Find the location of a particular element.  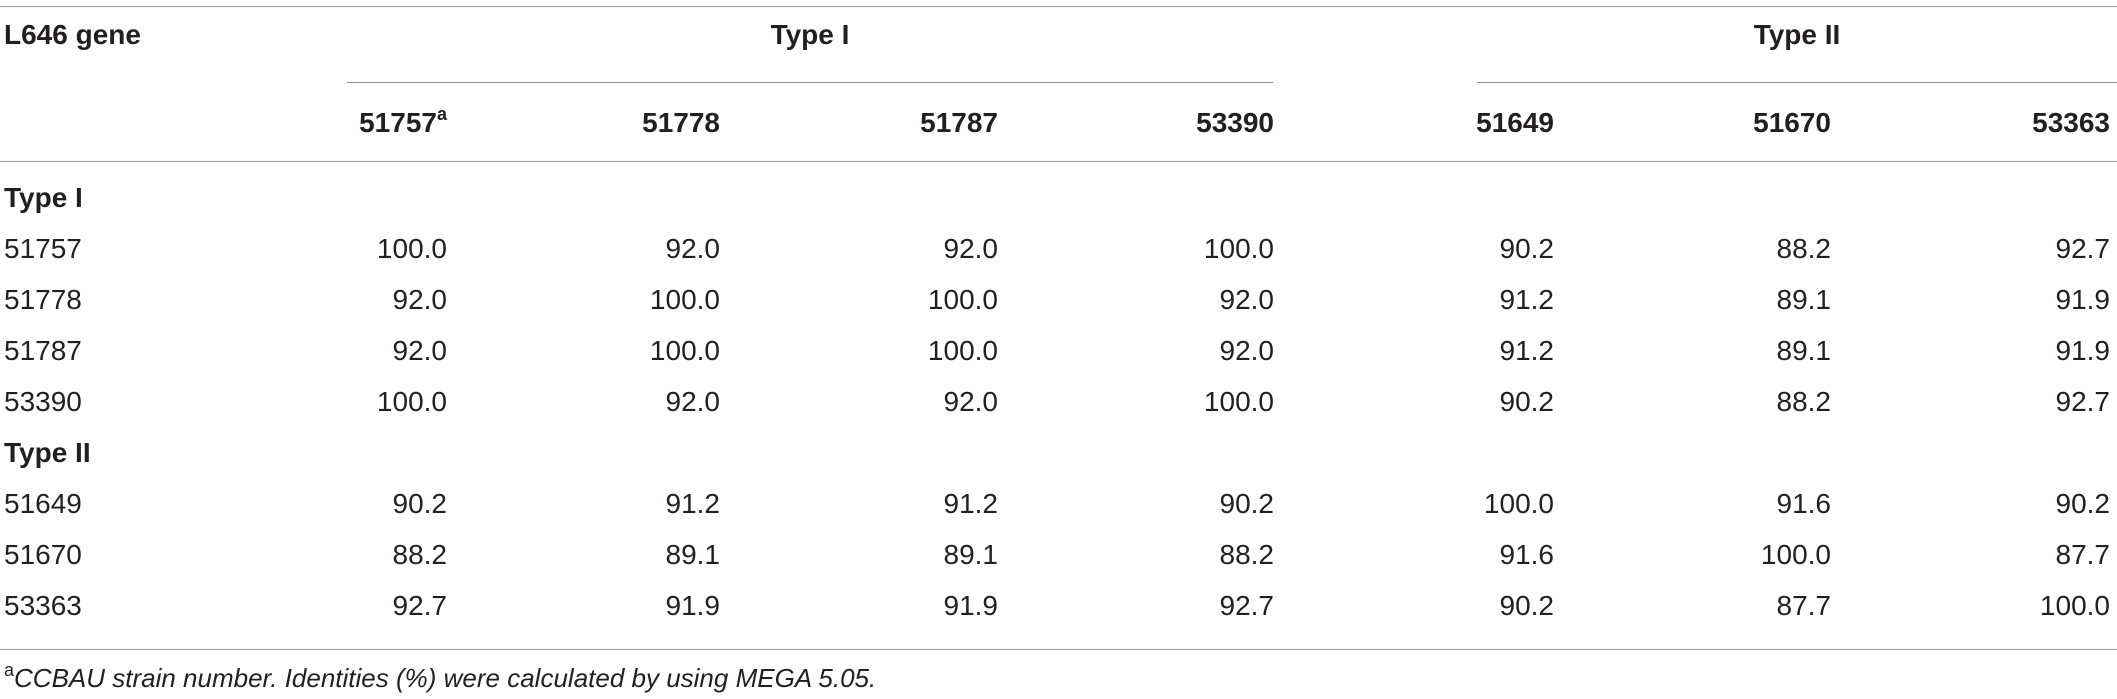

column-header: 51778 is located at coordinates (681, 122).